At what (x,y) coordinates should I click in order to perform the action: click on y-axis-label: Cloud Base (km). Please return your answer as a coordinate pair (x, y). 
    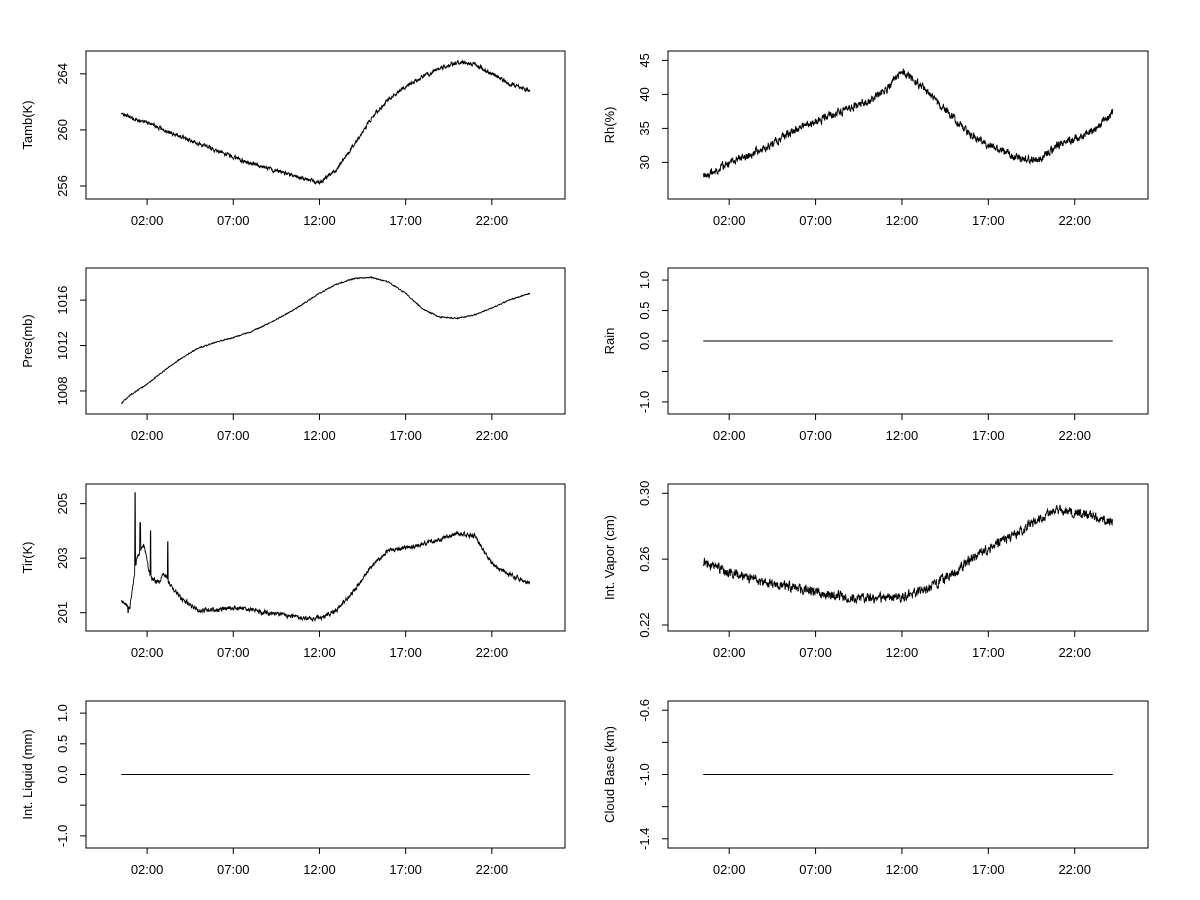
    Looking at the image, I should click on (609, 774).